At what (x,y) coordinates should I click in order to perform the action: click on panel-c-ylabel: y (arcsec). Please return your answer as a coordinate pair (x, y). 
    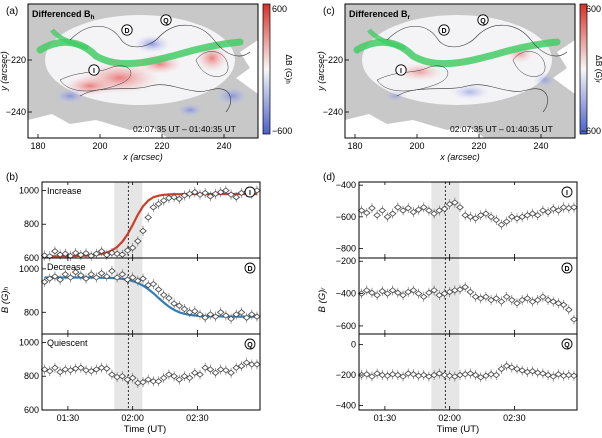
    Looking at the image, I should click on (321, 71).